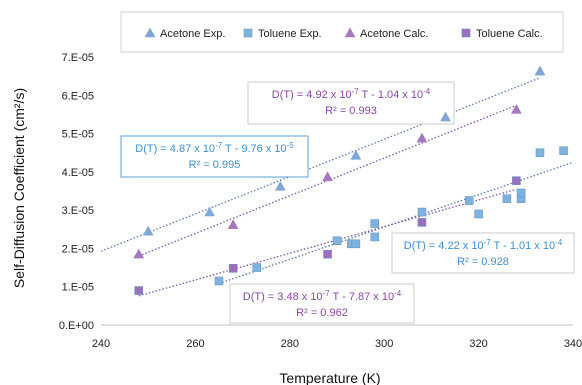 Image resolution: width=582 pixels, height=385 pixels. What do you see at coordinates (78, 96) in the screenshot?
I see `y-tick-label: 6.E-05` at bounding box center [78, 96].